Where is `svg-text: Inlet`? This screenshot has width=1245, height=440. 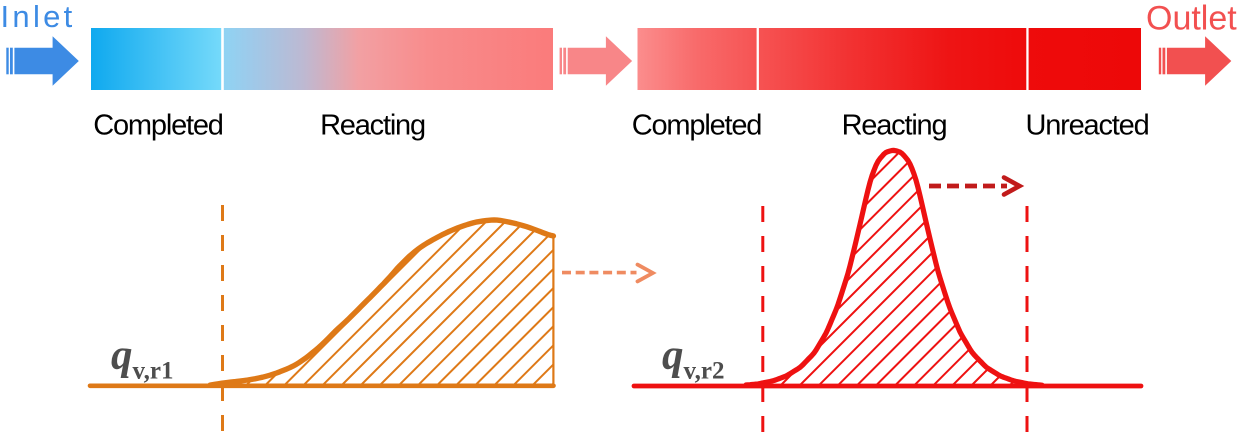
svg-text: Inlet is located at coordinates (38, 17).